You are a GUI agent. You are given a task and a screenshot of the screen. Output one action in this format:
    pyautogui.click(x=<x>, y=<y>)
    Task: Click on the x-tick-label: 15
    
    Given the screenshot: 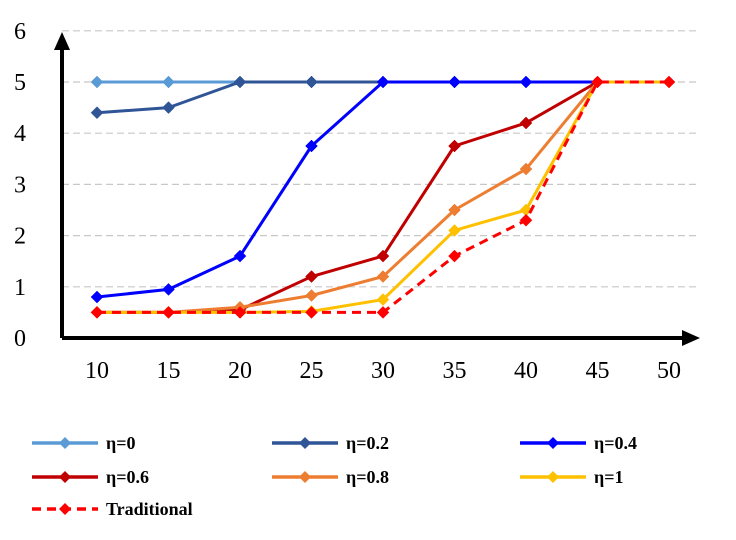 What is the action you would take?
    pyautogui.click(x=169, y=371)
    